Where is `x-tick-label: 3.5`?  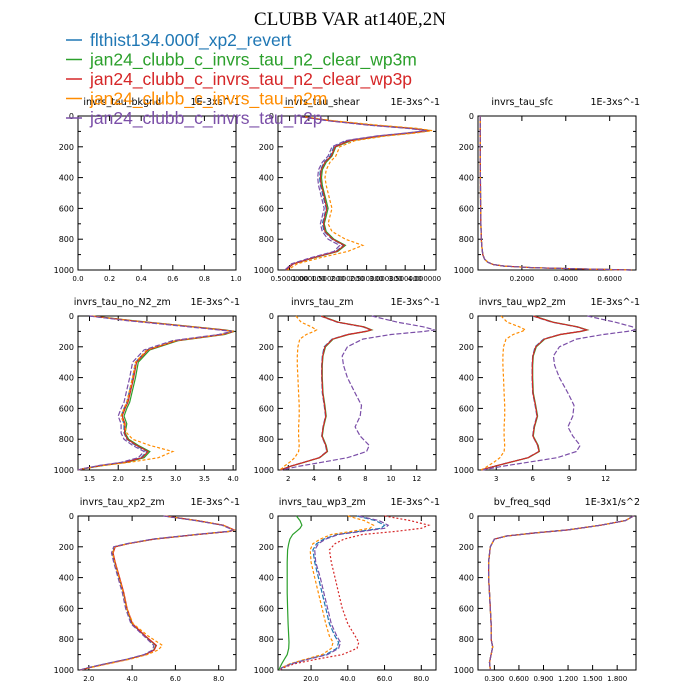
x-tick-label: 3.5 is located at coordinates (204, 479).